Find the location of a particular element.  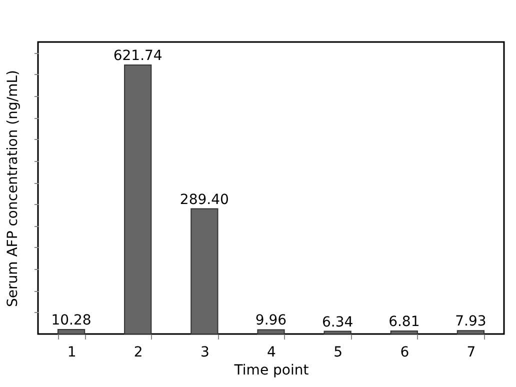

x-tick-label: 2 is located at coordinates (138, 352).